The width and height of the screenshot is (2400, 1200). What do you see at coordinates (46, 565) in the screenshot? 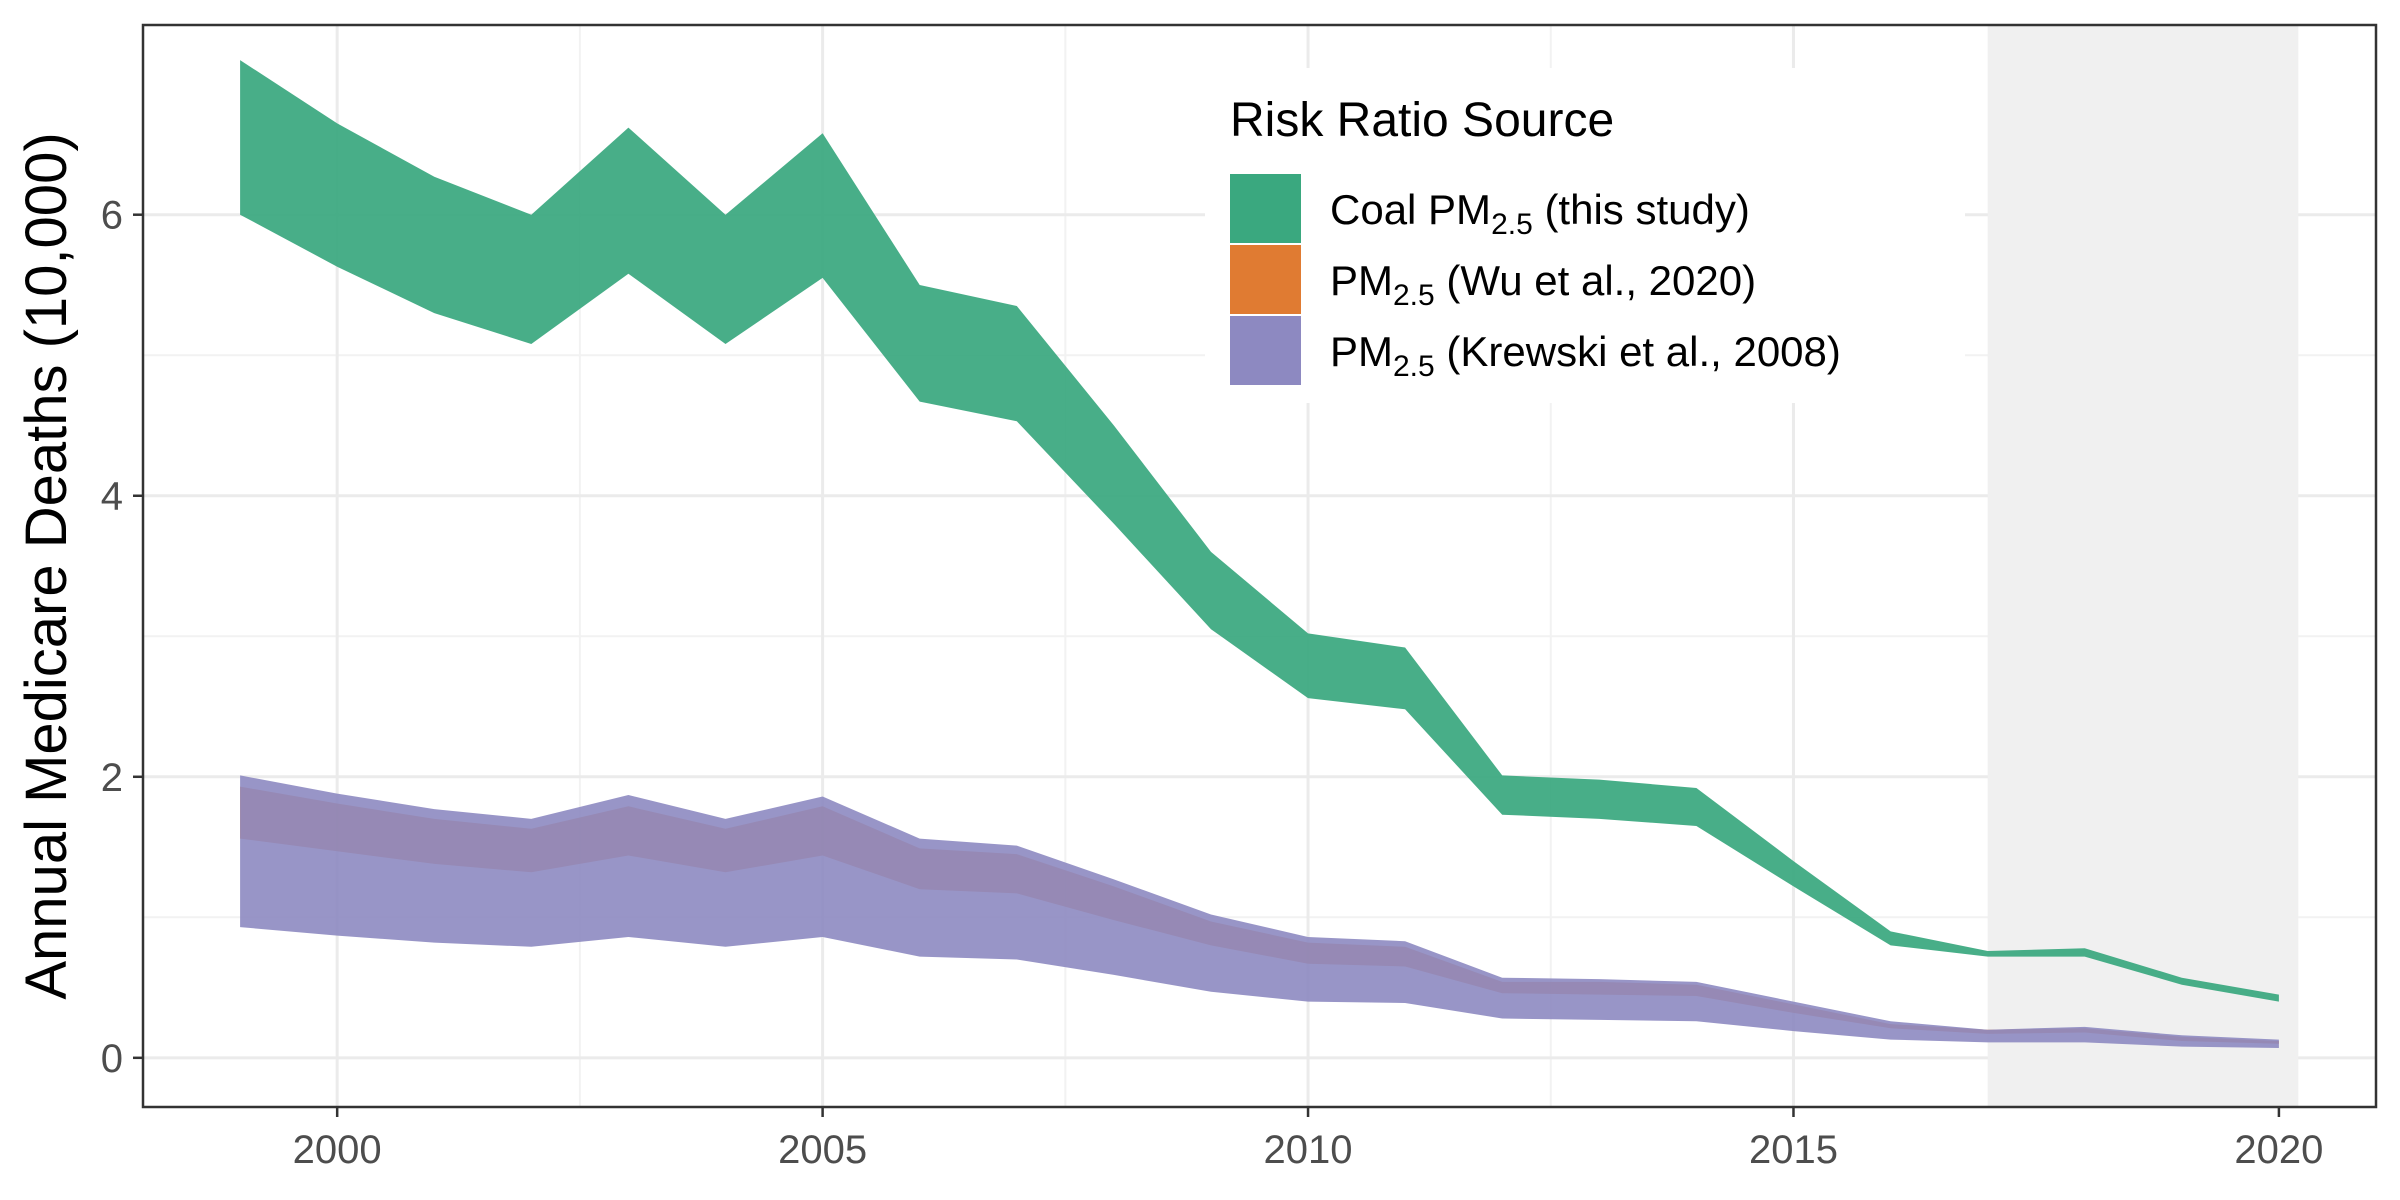
I see `y-axis-title: Annual Medicare Deaths (10,000)` at bounding box center [46, 565].